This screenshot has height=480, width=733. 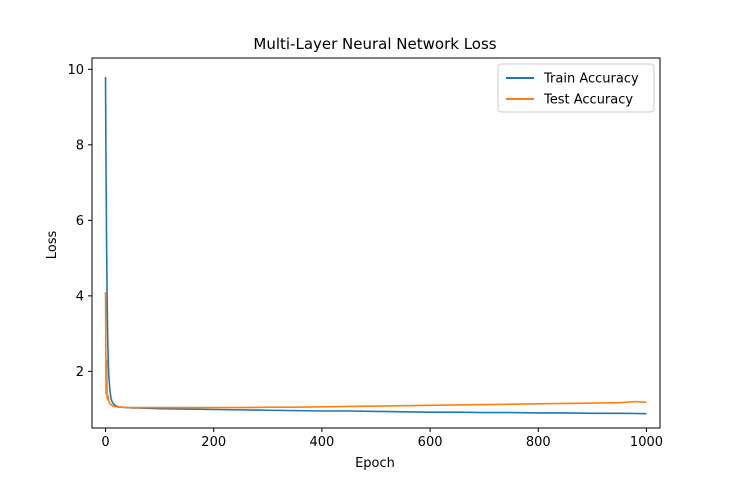 I want to click on y-axis-title: Loss, so click(x=52, y=245).